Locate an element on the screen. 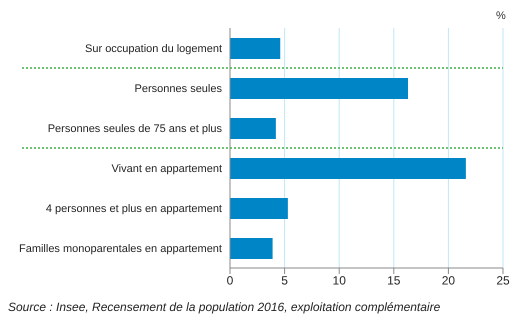 Image resolution: width=514 pixels, height=328 pixels. x-axis-title: % is located at coordinates (501, 16).